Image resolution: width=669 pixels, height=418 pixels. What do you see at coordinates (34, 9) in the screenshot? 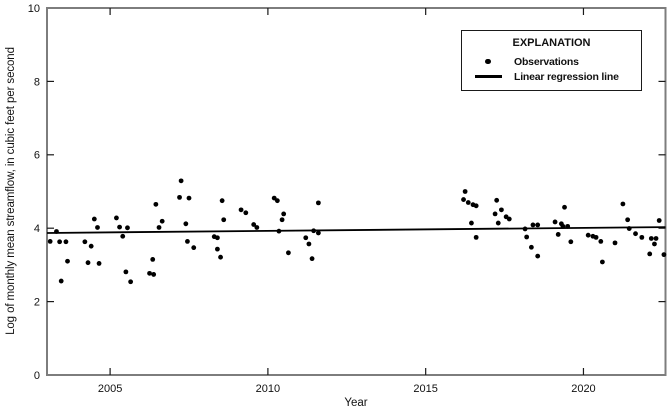
I see `y-tick-label: 10` at bounding box center [34, 9].